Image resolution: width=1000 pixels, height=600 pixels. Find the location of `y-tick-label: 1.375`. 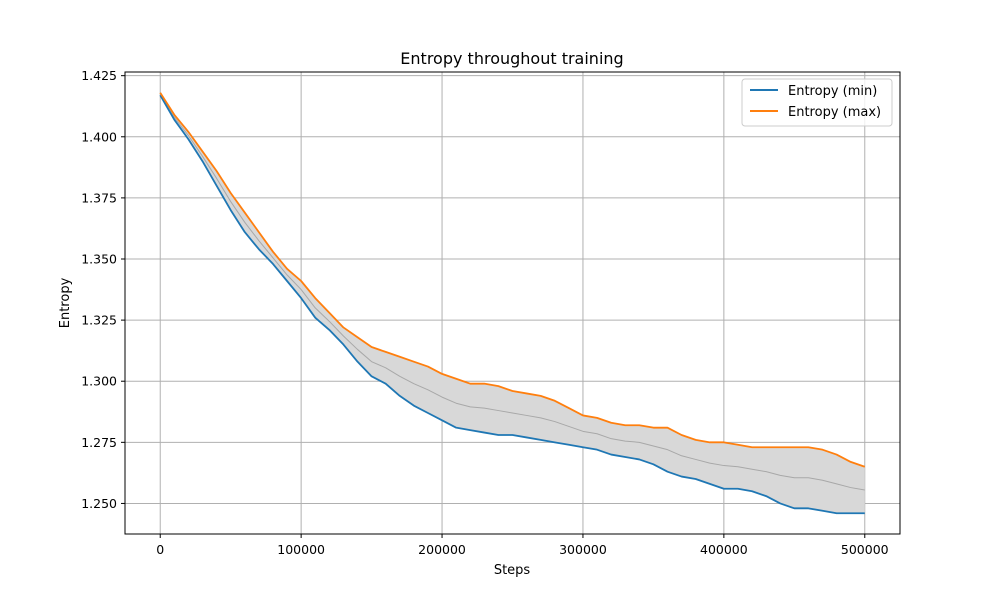

y-tick-label: 1.375 is located at coordinates (99, 197).